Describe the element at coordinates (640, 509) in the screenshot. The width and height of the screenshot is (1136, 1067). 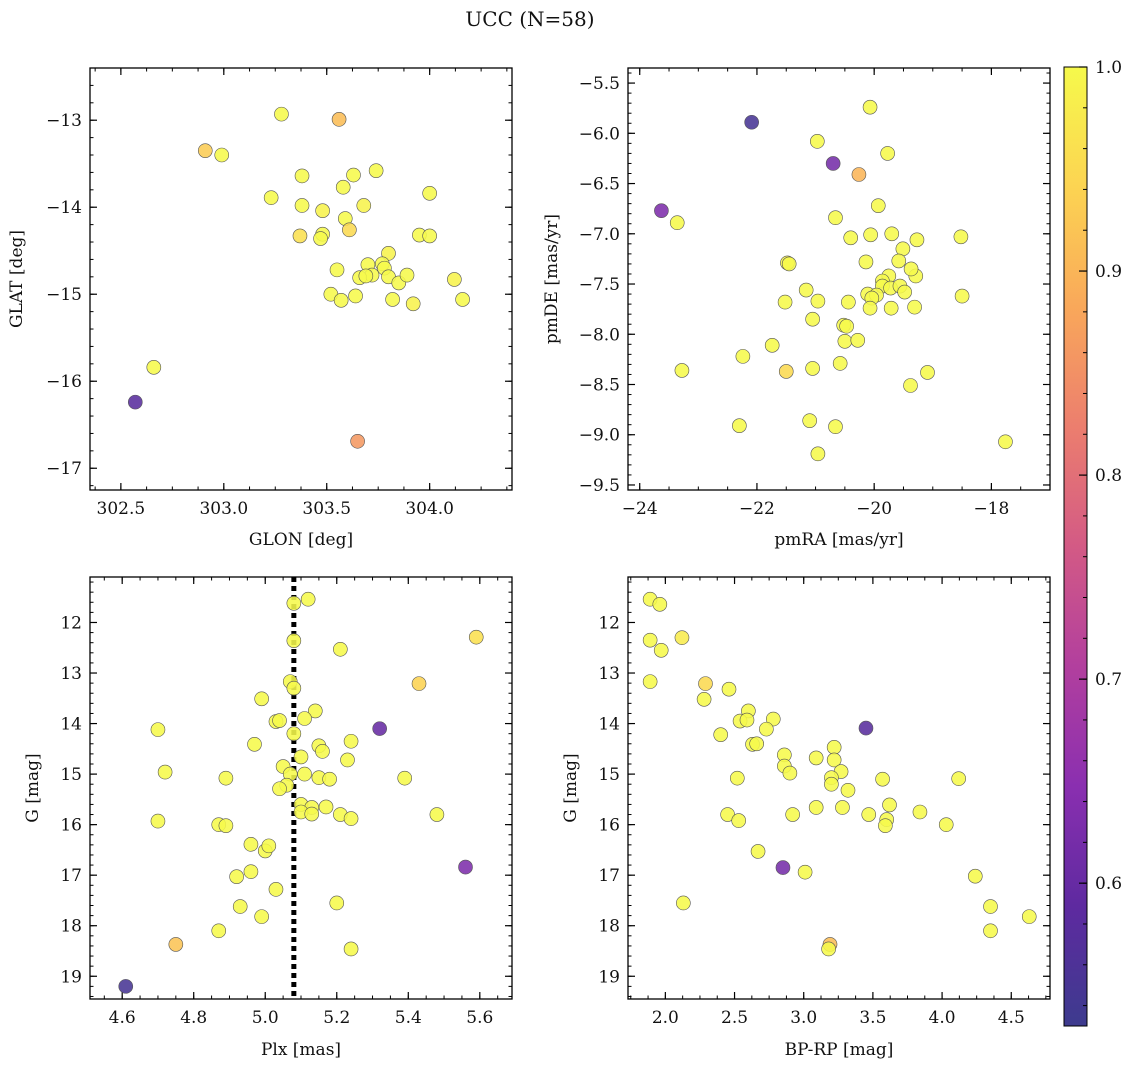
I see `x-tick-label: −24` at that location.